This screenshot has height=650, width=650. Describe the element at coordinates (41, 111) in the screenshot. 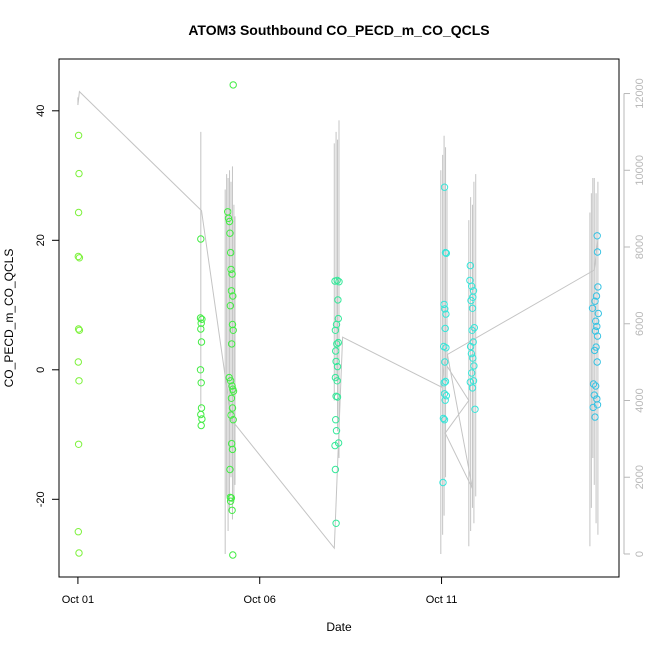

I see `y-tick-label-3: 40` at that location.